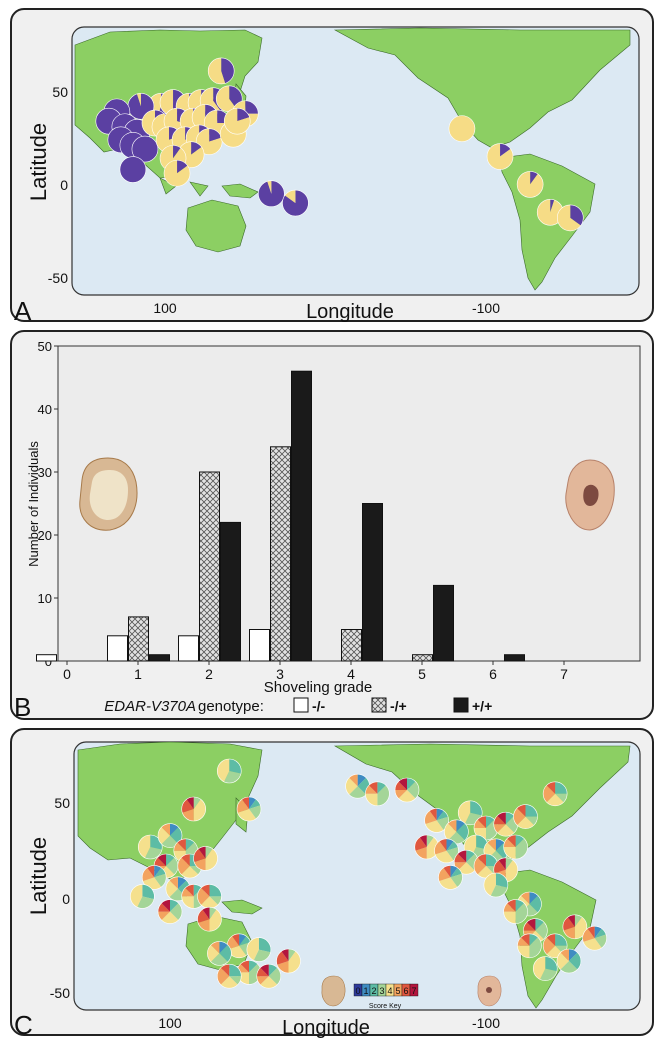  I want to click on x-tick-label-3: 3, so click(280, 674).